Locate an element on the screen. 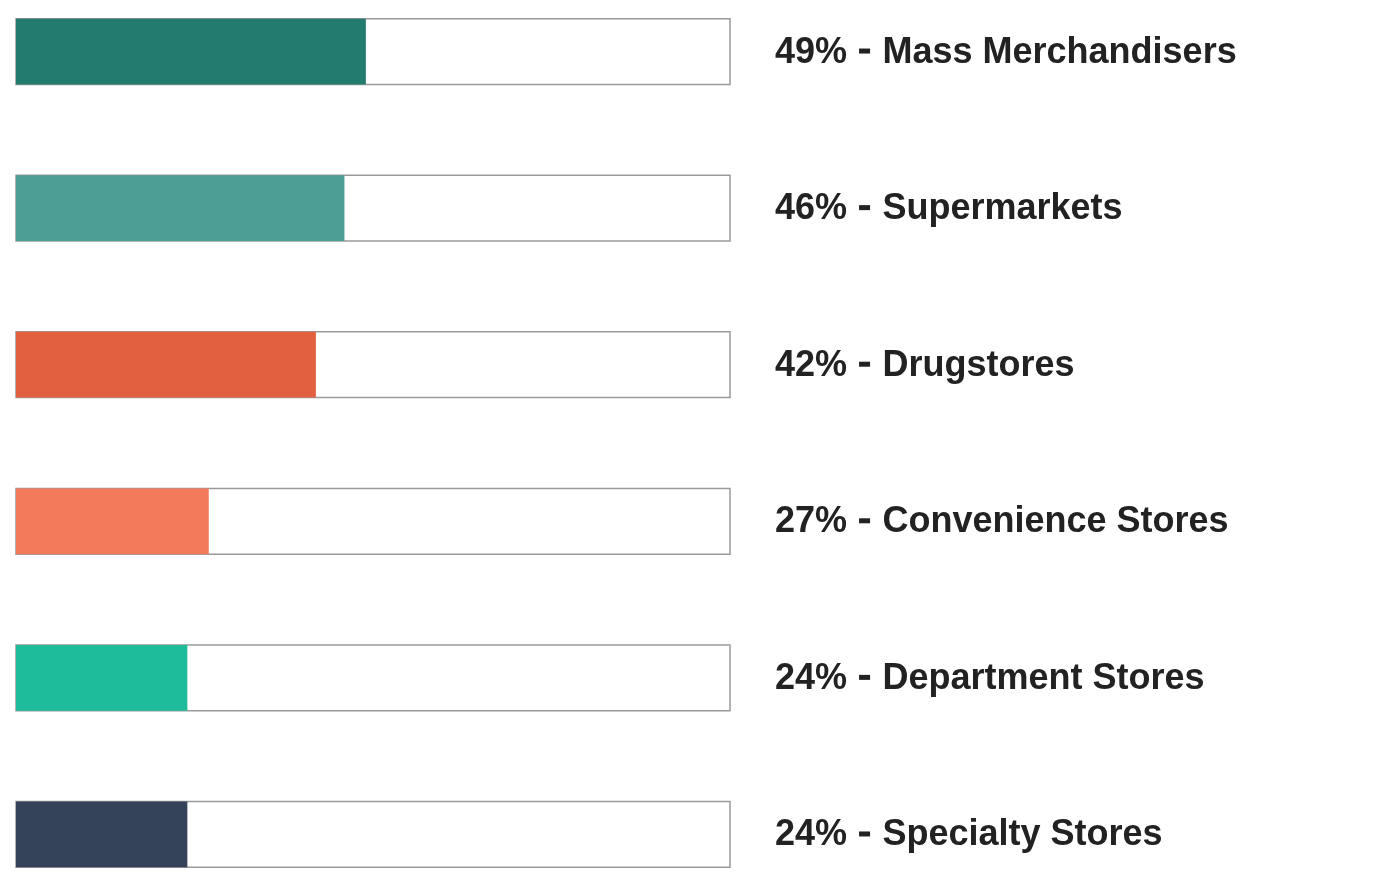 This screenshot has height=886, width=1388. y-tick-label: Mass Merchandisers is located at coordinates (1059, 50).